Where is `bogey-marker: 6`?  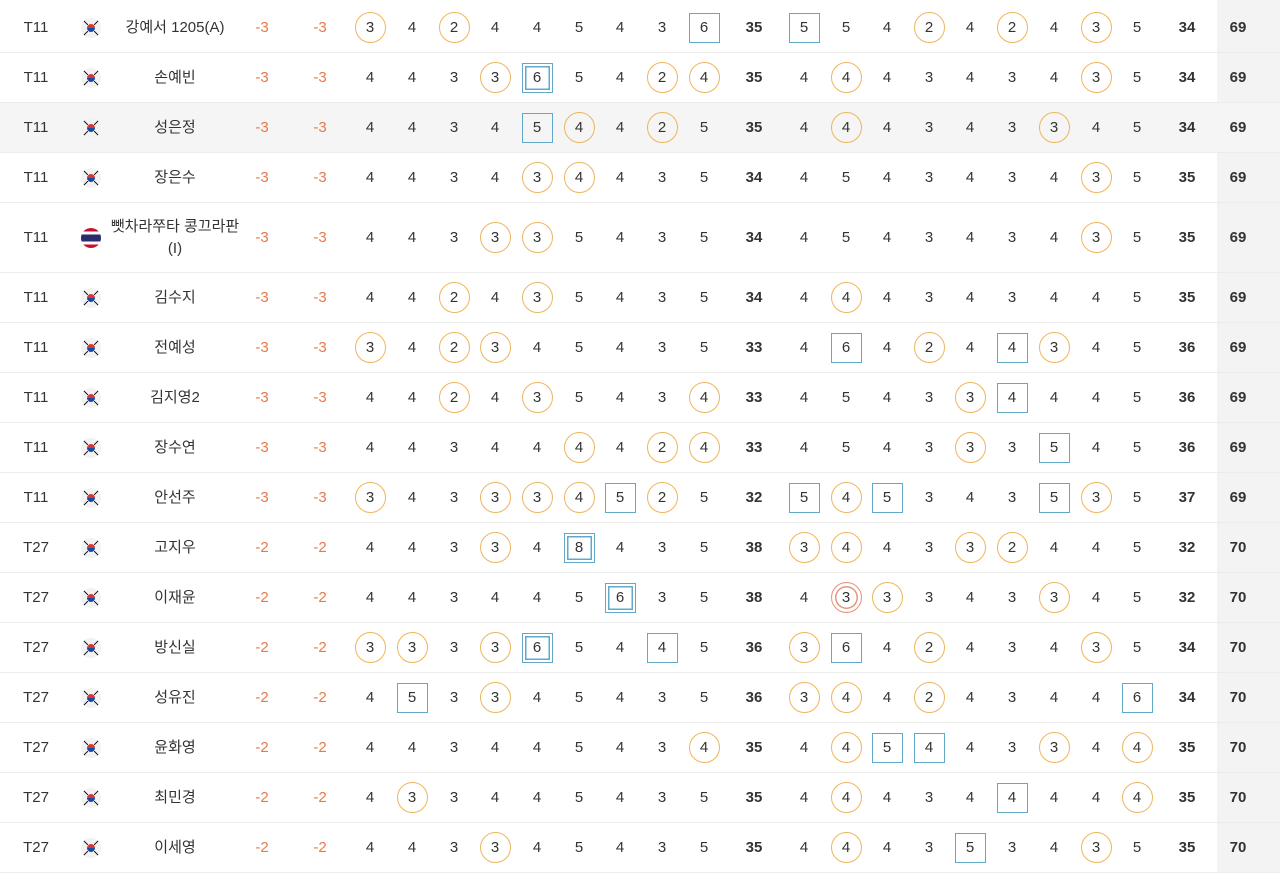
bogey-marker: 6 is located at coordinates (704, 27).